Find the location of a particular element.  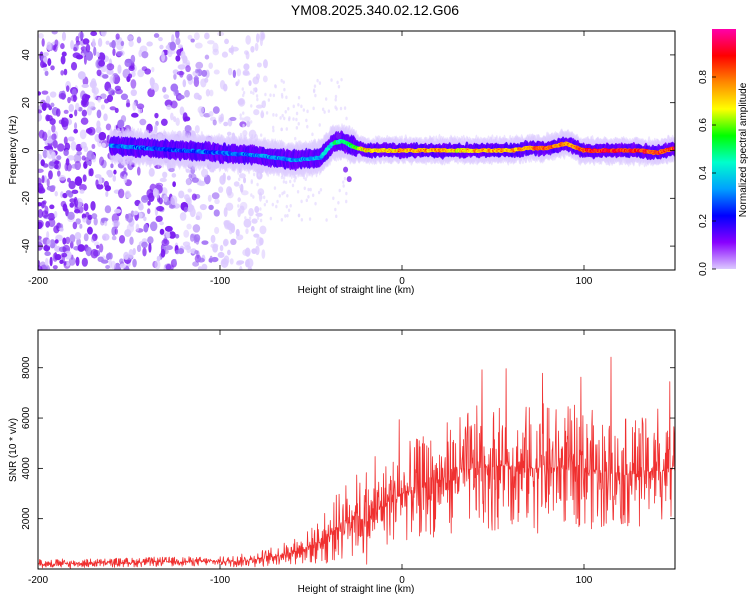

spectrogram-x-tick-label: -100 is located at coordinates (220, 281).